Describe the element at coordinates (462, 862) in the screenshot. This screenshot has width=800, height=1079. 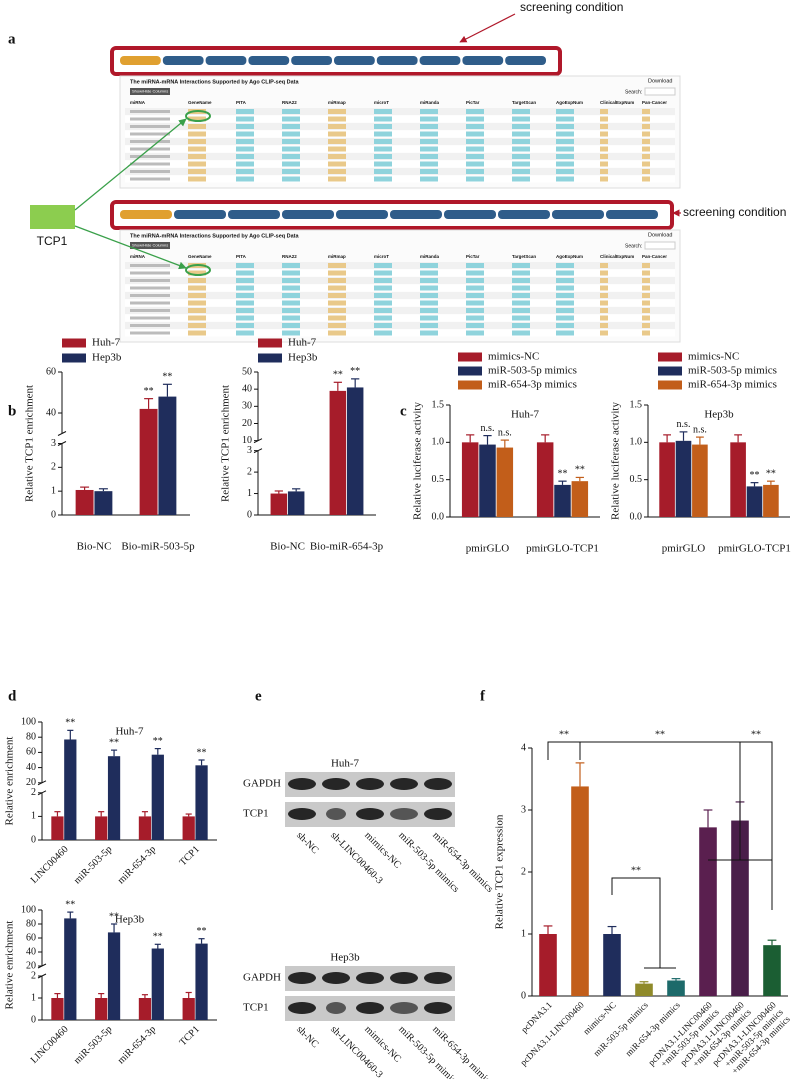
I see `lane-label: miR-654-3p mimics` at that location.